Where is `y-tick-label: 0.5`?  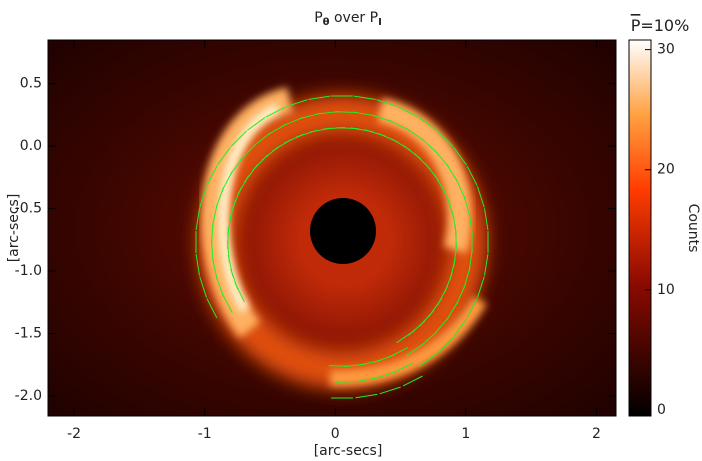
y-tick-label: 0.5 is located at coordinates (31, 84).